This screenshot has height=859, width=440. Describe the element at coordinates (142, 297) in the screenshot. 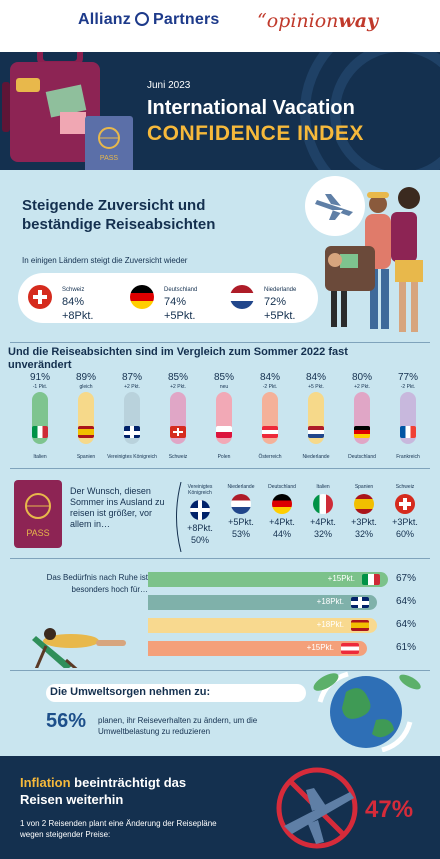

I see `german-flag-icon` at that location.